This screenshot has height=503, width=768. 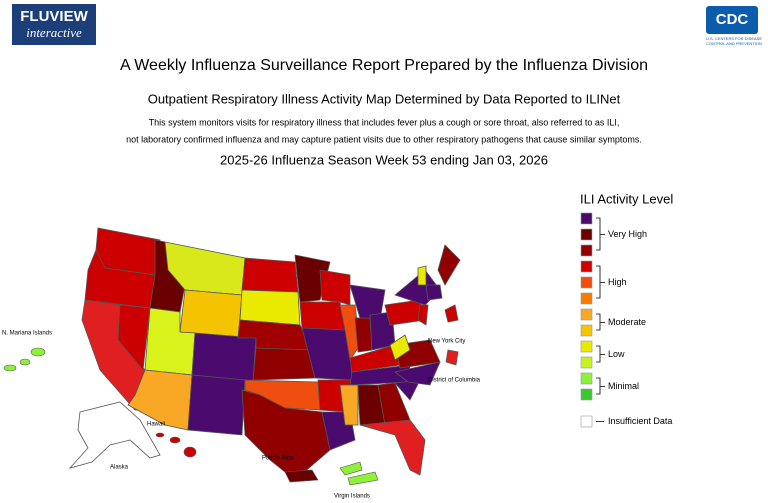 I want to click on legend-label: Moderate, so click(x=627, y=322).